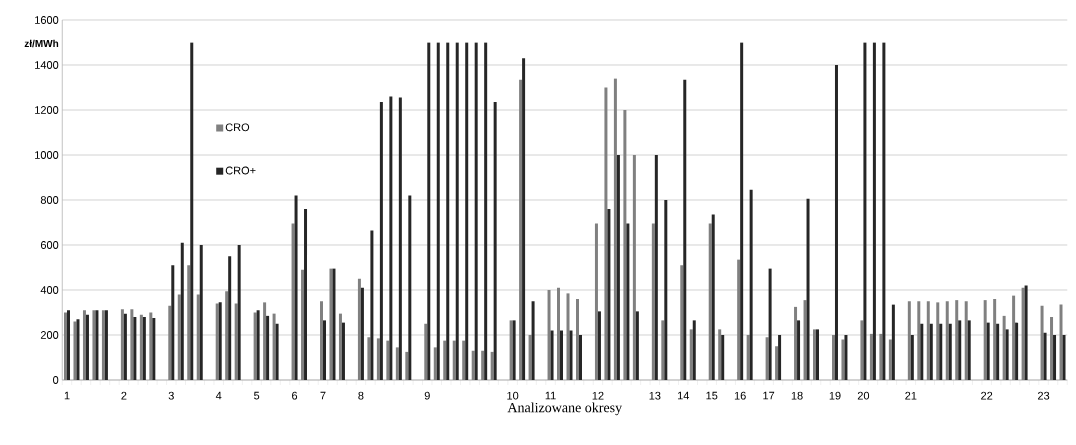  I want to click on y-tick-label: 400, so click(49, 290).